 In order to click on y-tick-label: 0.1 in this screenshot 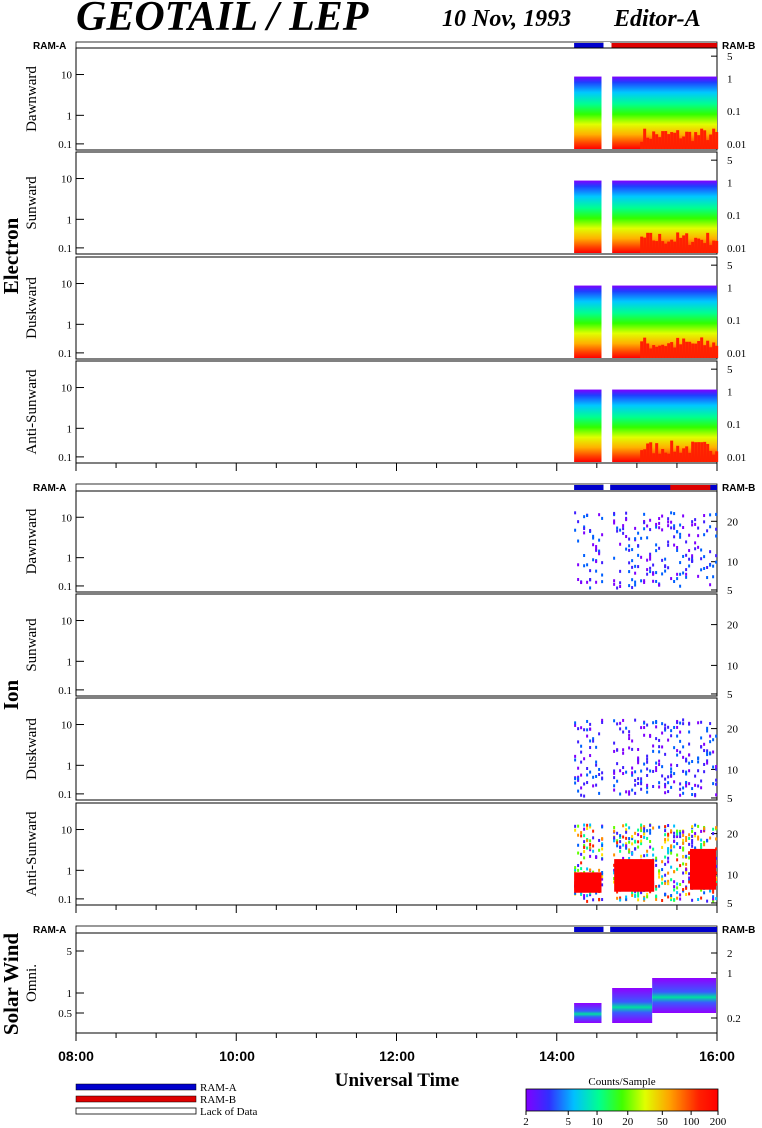, I will do `click(65, 145)`.